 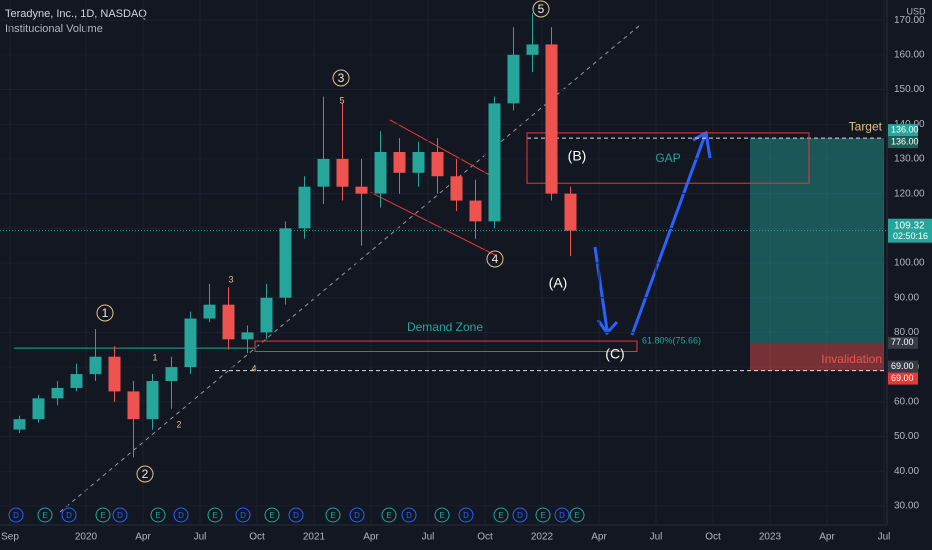 I want to click on gap-box, so click(x=668, y=158).